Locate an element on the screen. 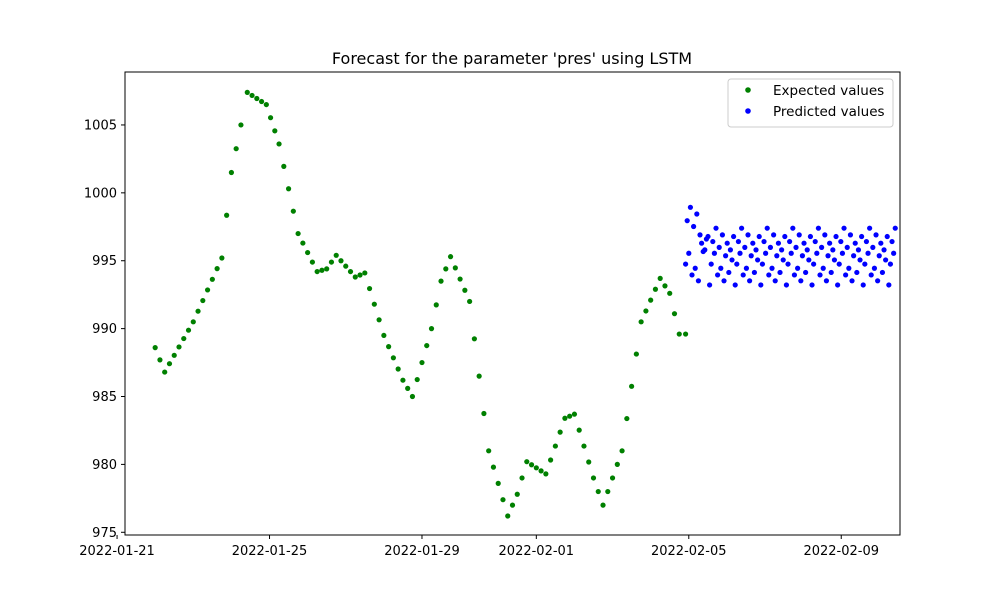  x-tick-label: 2022-01-29 is located at coordinates (422, 551).